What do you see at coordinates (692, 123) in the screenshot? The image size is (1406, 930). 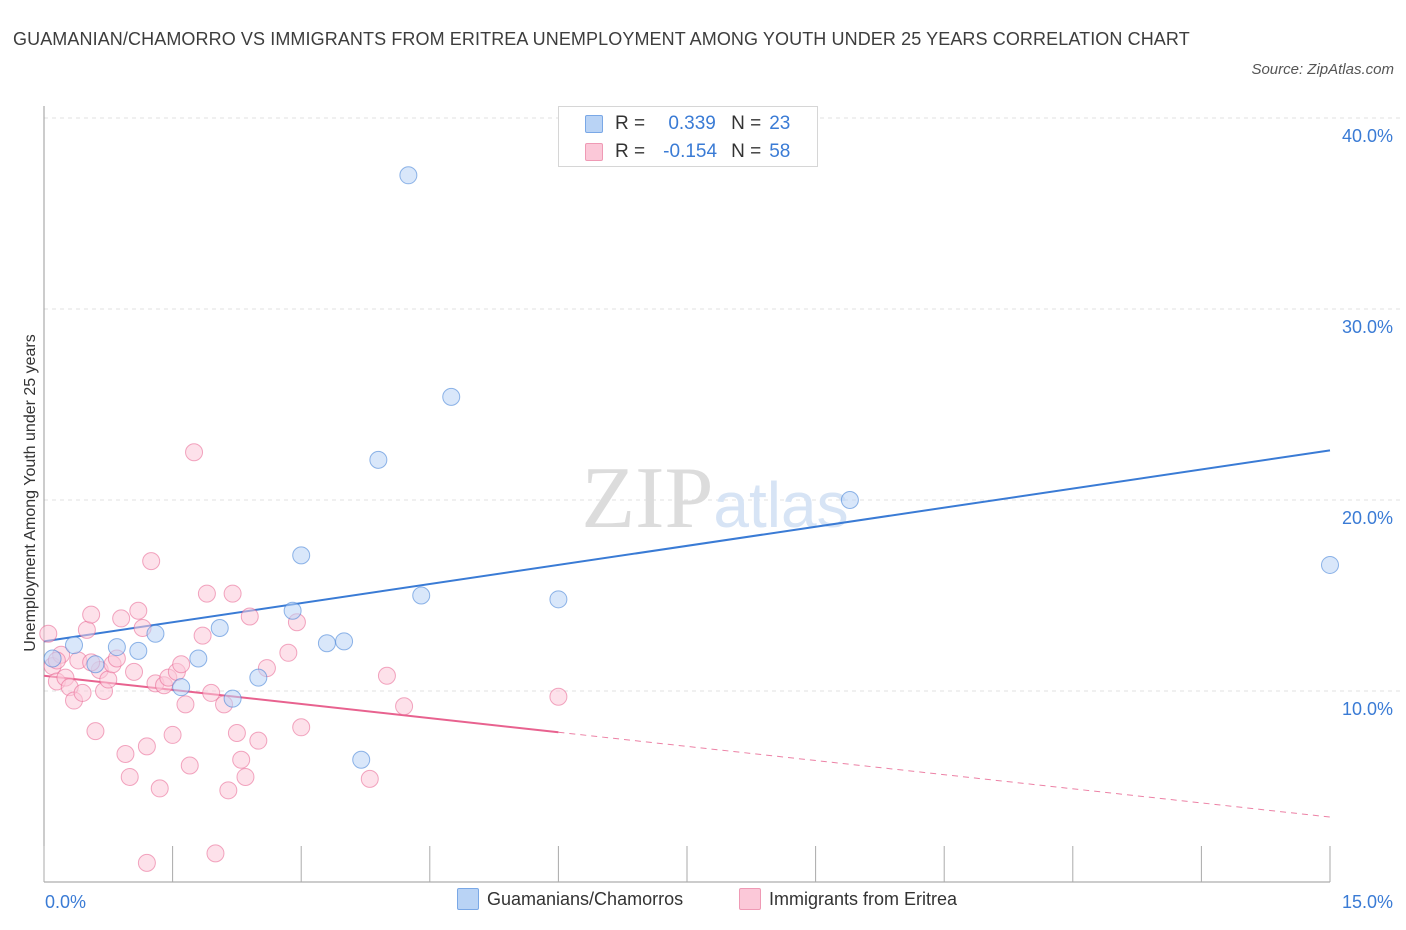 I see `legend-r-value: 0.339` at bounding box center [692, 123].